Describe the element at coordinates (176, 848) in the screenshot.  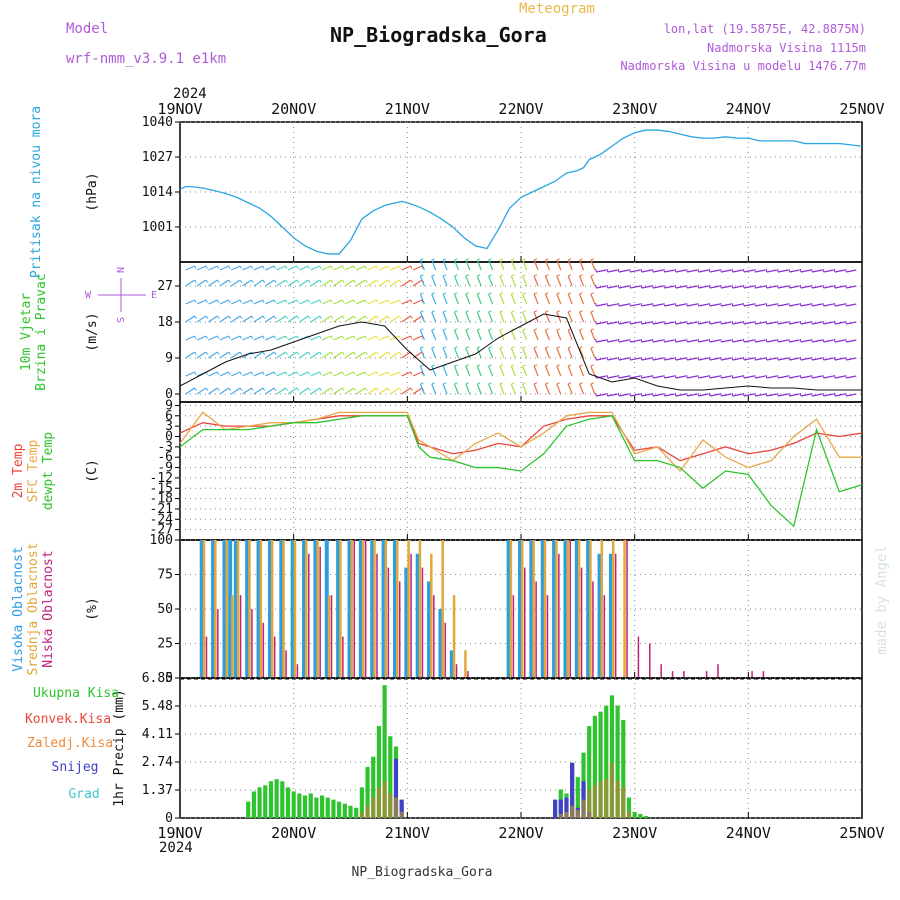
I see `bottom-year-label: 2024` at that location.